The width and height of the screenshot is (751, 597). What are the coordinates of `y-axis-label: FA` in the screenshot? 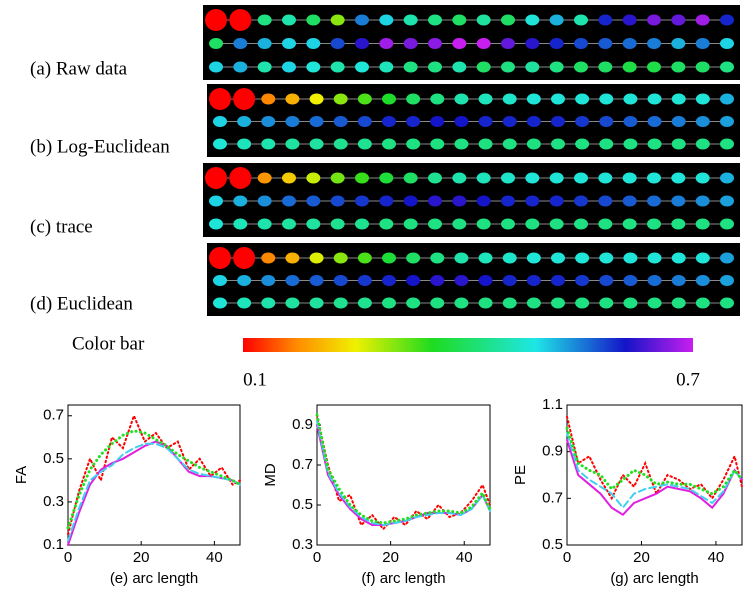 It's located at (21, 475).